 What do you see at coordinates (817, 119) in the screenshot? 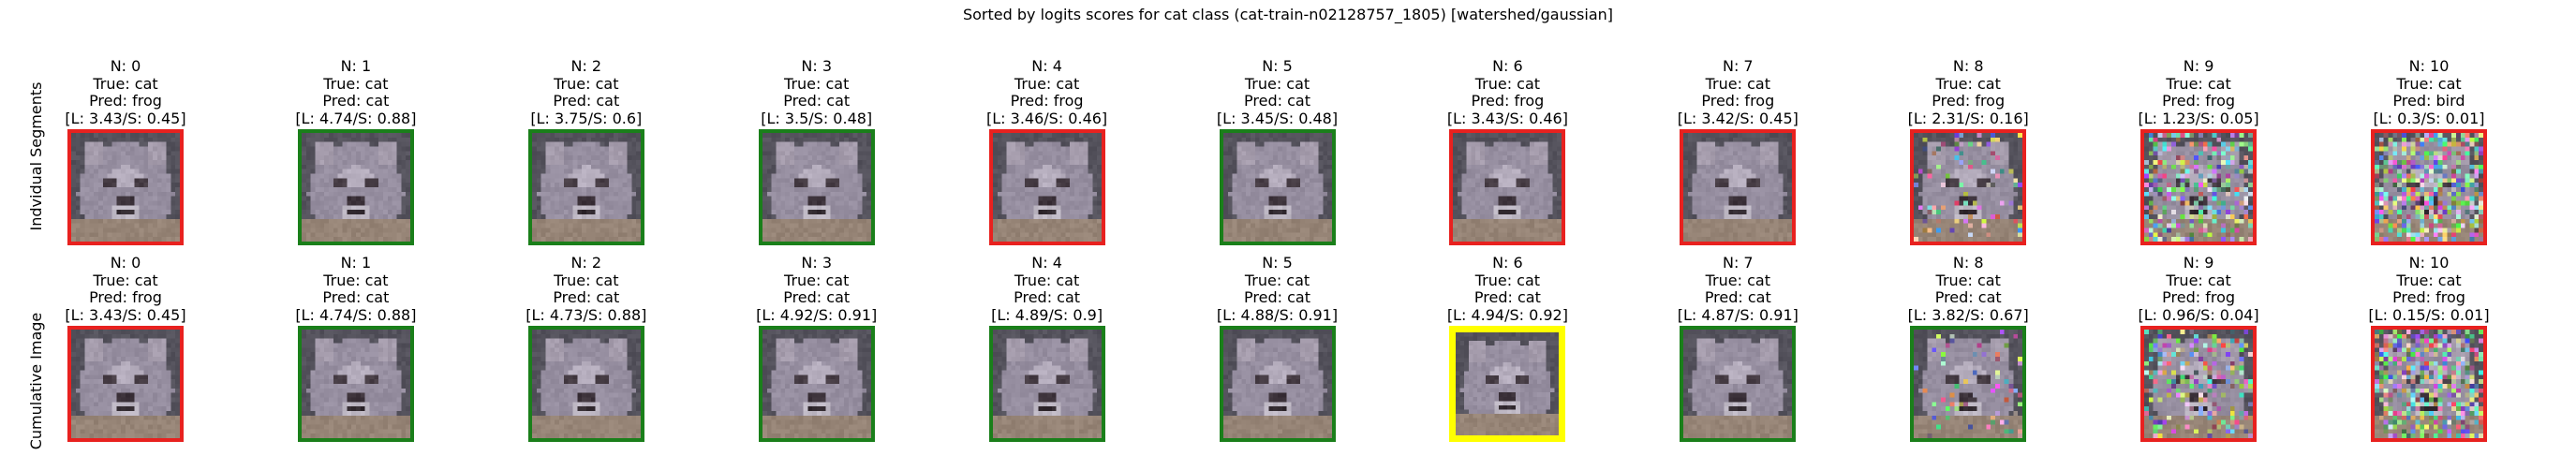
I see `caption-score: [L: 3.5/S: 0.48]` at bounding box center [817, 119].